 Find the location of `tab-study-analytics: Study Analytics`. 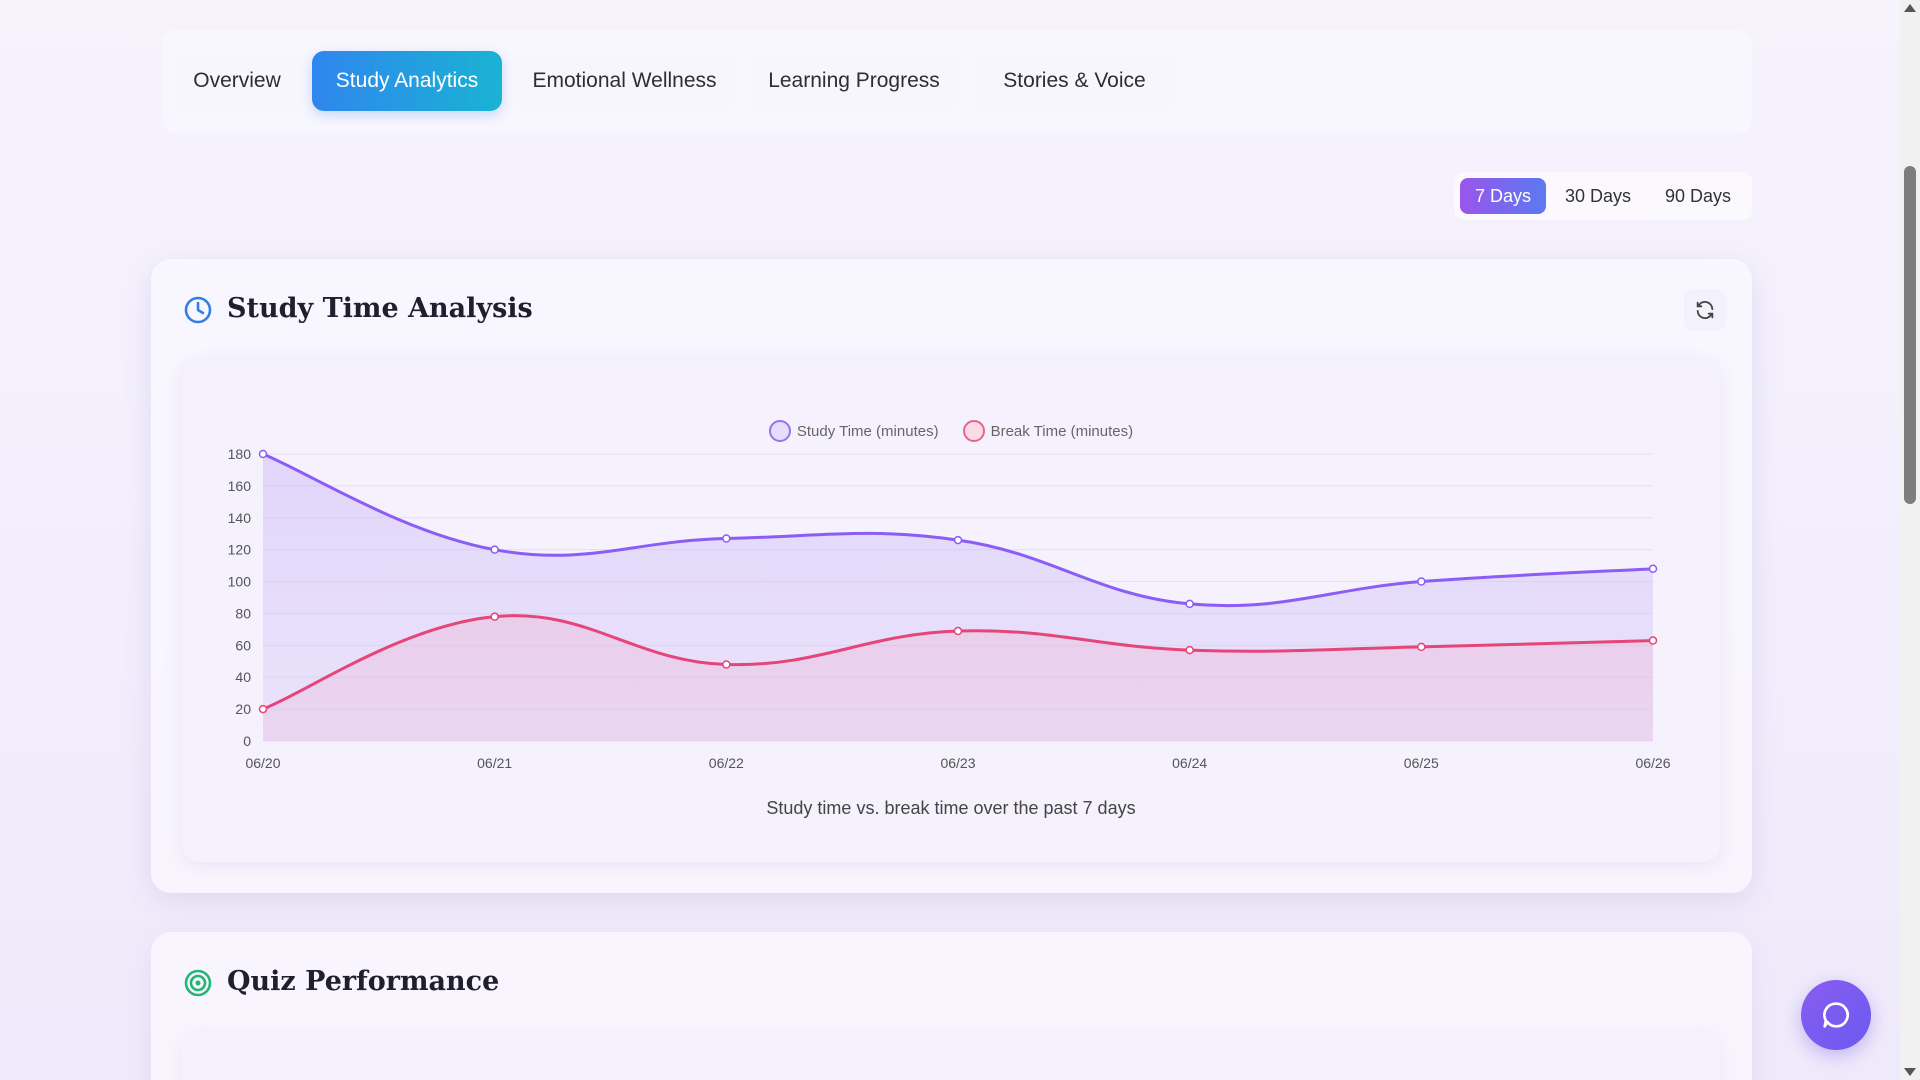

tab-study-analytics: Study Analytics is located at coordinates (407, 81).